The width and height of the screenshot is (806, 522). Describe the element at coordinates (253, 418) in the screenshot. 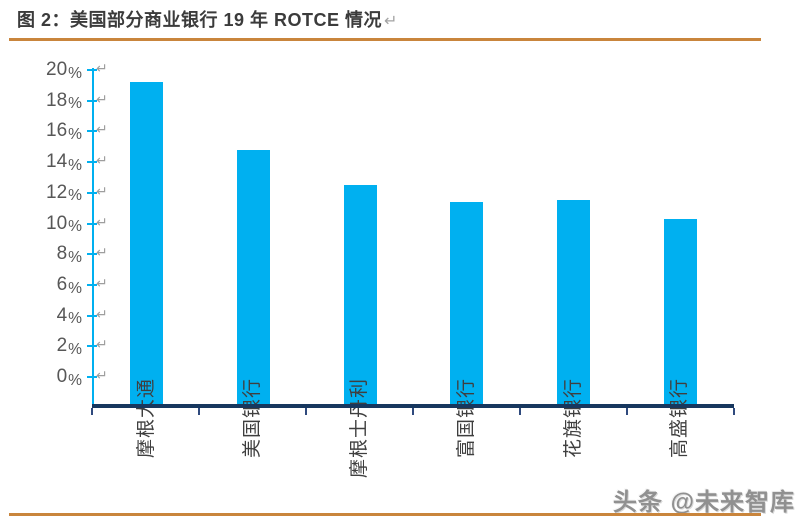

I see `category-label: 美国银行` at that location.